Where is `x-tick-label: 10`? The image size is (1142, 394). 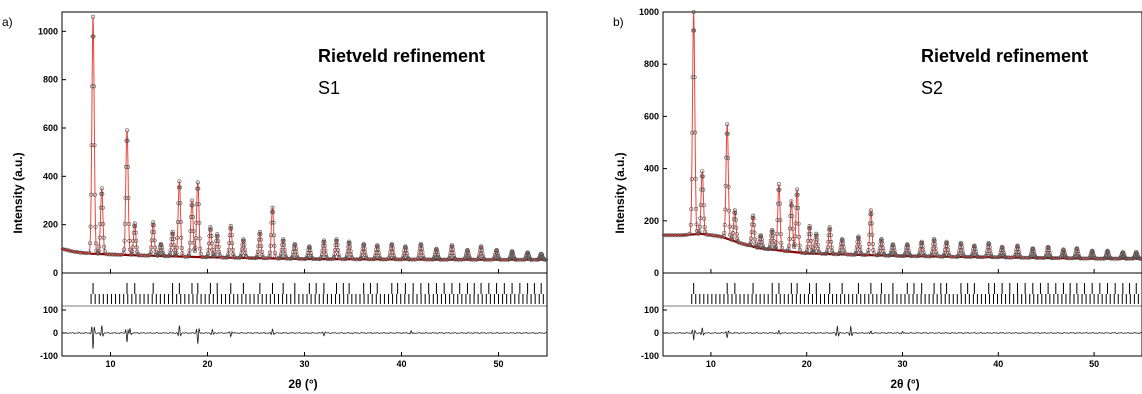
x-tick-label: 10 is located at coordinates (711, 364).